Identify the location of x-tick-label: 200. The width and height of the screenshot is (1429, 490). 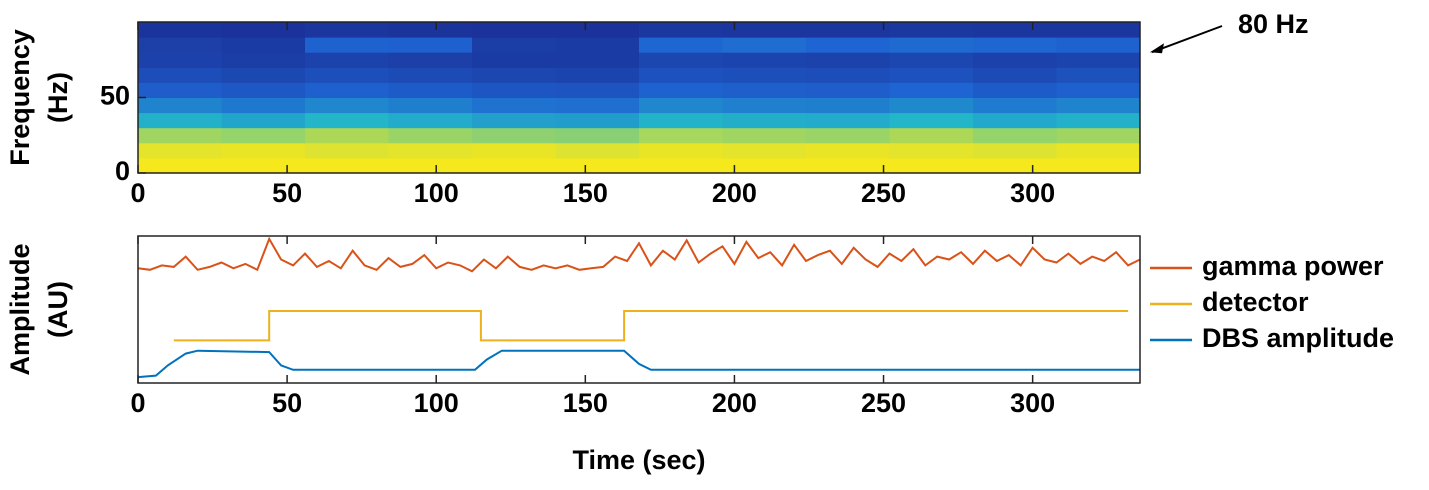
(734, 403).